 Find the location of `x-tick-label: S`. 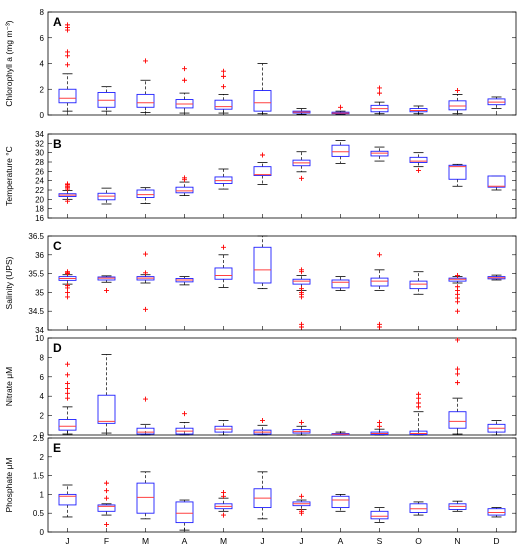

x-tick-label: S is located at coordinates (380, 541).